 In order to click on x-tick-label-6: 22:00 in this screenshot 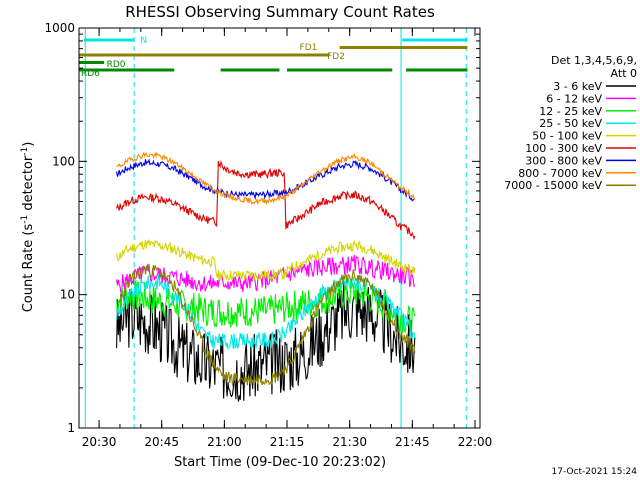, I will do `click(475, 442)`.